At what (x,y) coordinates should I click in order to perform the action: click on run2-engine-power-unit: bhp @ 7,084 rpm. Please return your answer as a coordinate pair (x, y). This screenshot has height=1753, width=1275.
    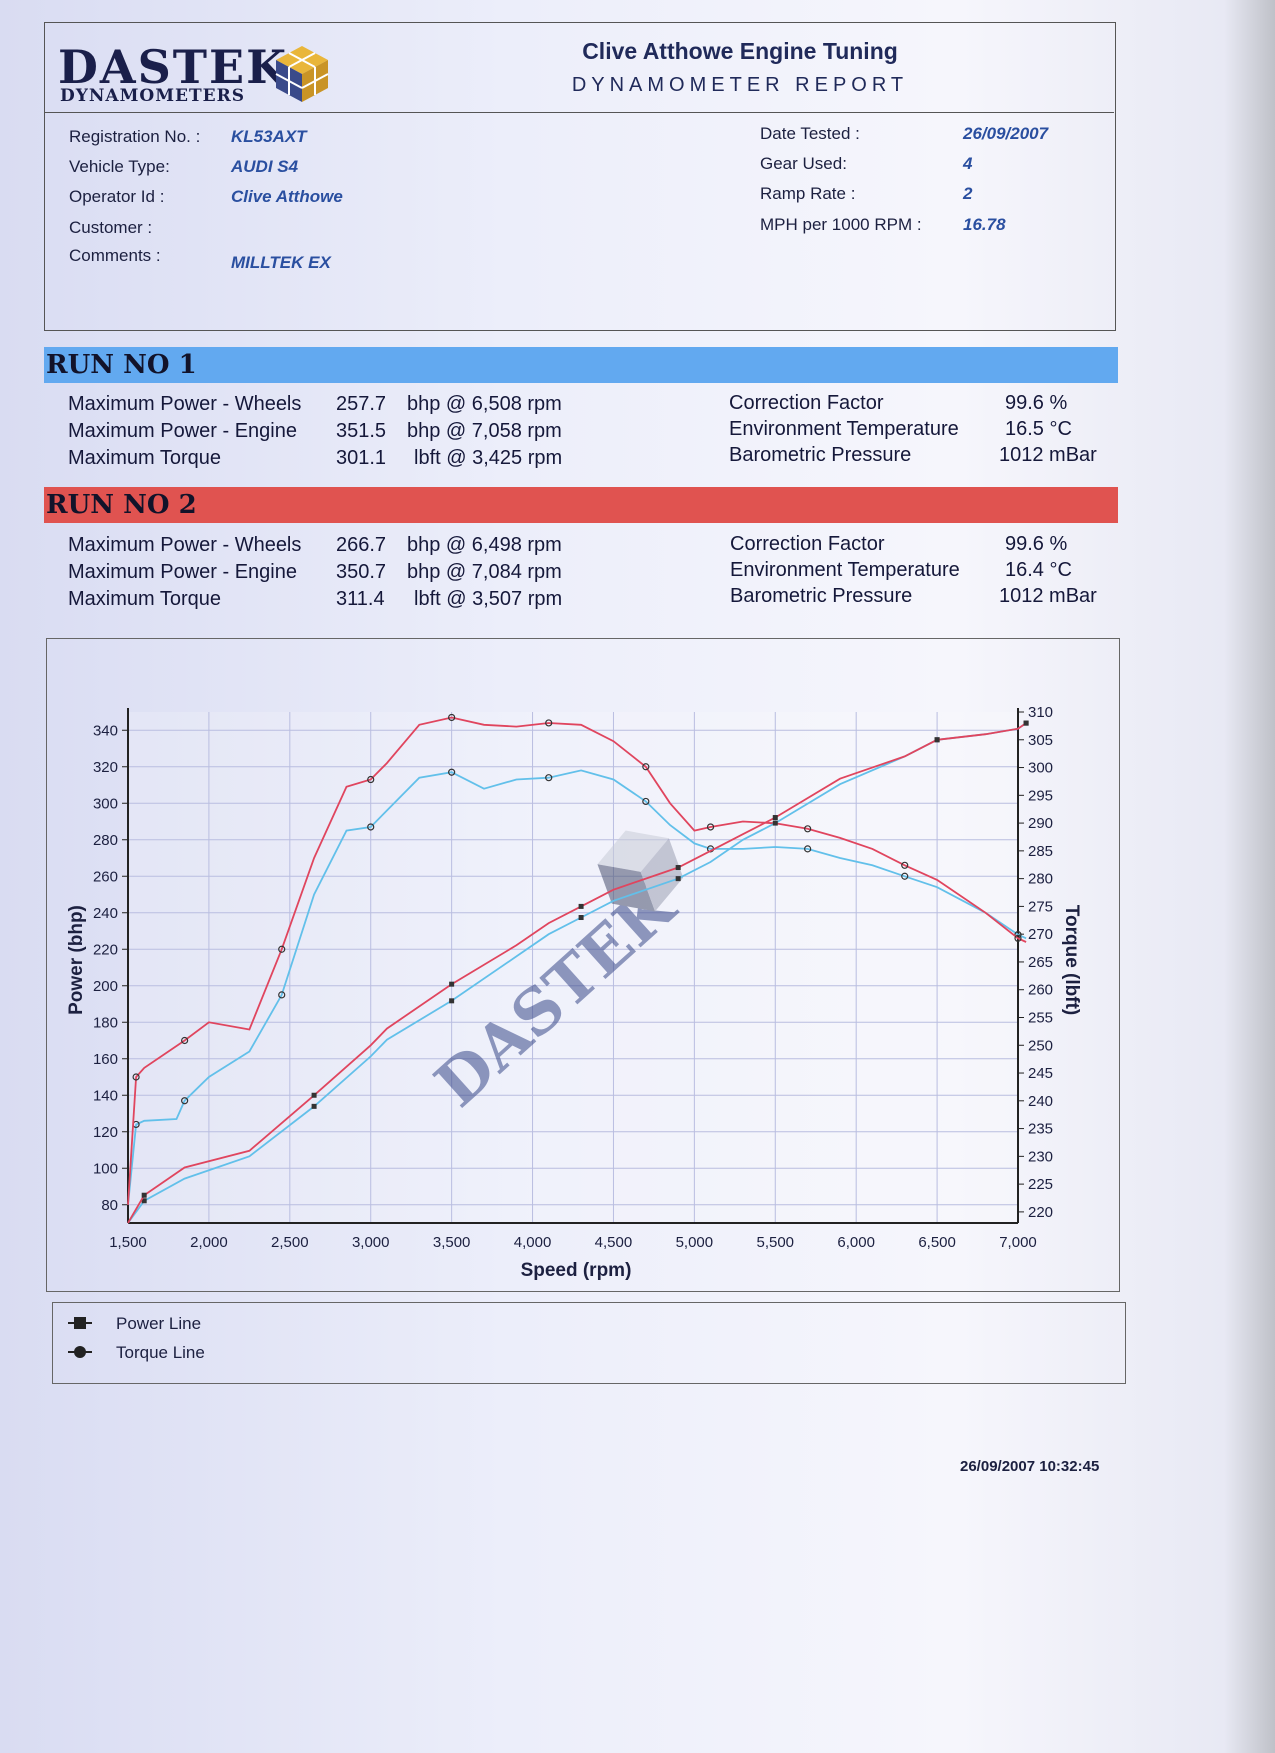
    Looking at the image, I should click on (484, 572).